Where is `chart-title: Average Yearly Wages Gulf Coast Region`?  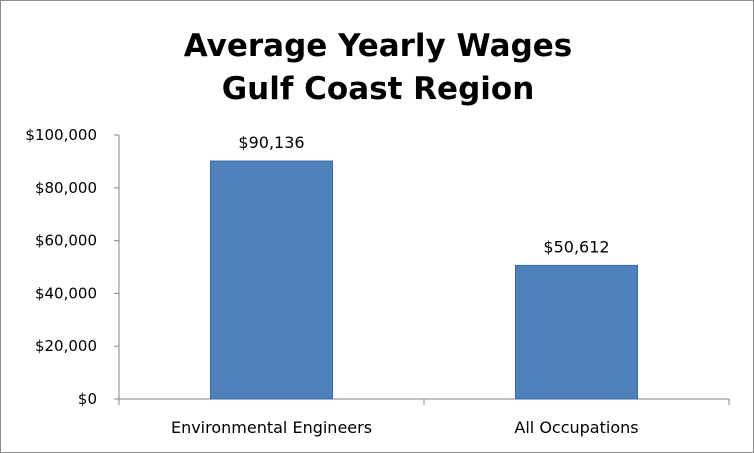
chart-title: Average Yearly Wages Gulf Coast Region is located at coordinates (378, 67).